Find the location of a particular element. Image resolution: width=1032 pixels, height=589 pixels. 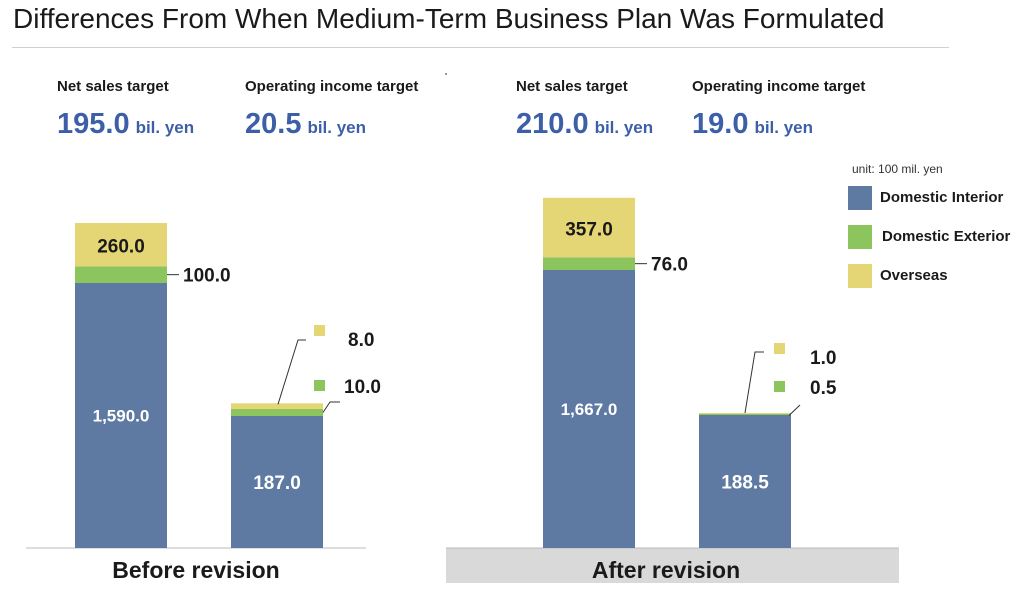

after-operating-income-label-overseas: 1.0 is located at coordinates (823, 358).